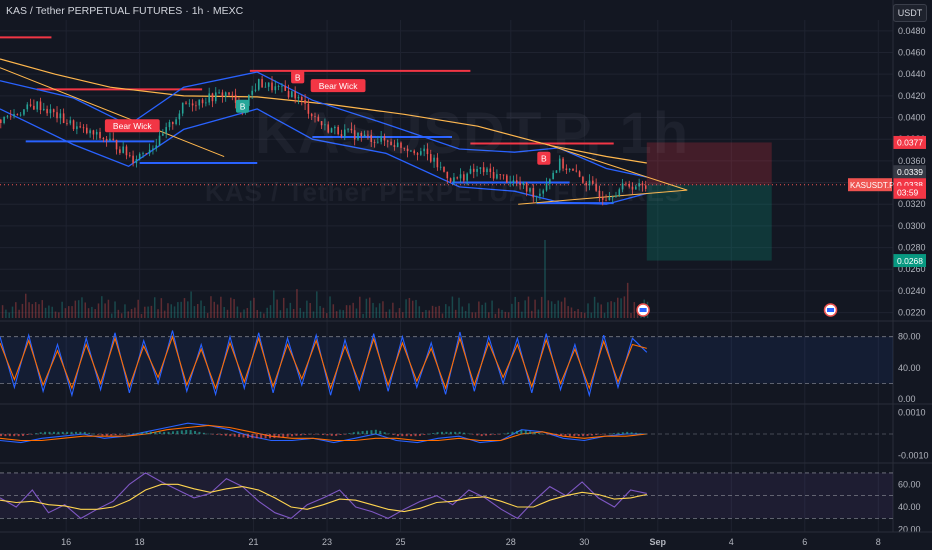 The image size is (932, 550). Describe the element at coordinates (910, 185) in the screenshot. I see `price-axis-tag-label: 0.0338` at that location.